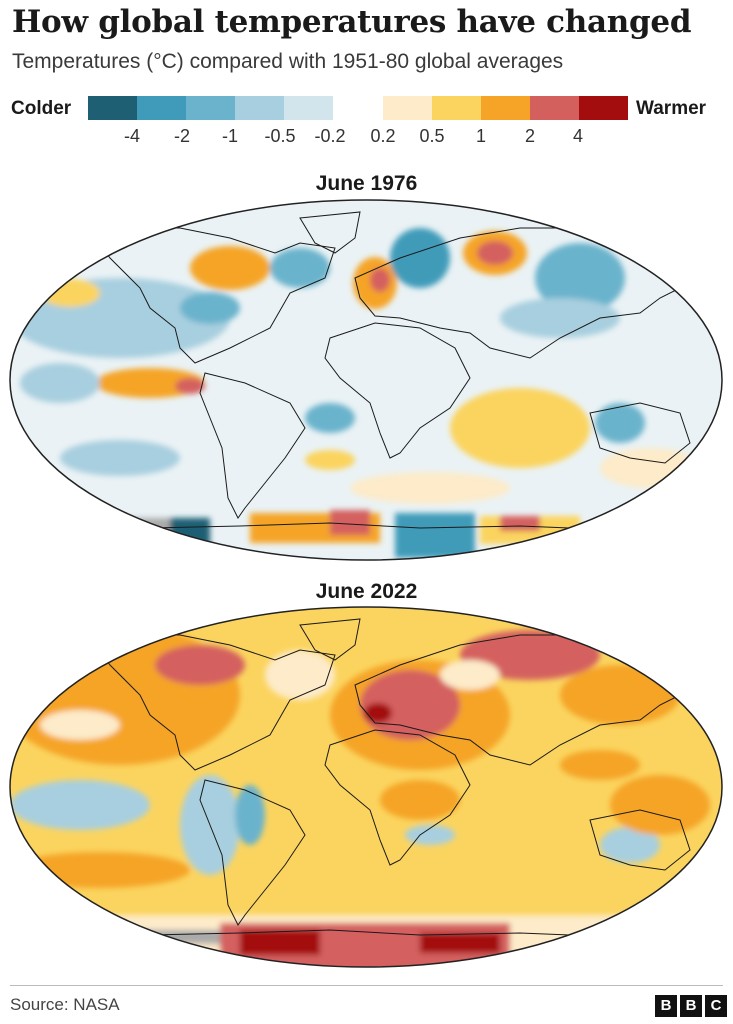 This screenshot has width=733, height=1024. Describe the element at coordinates (41, 108) in the screenshot. I see `legend-colder-label: Colder` at that location.